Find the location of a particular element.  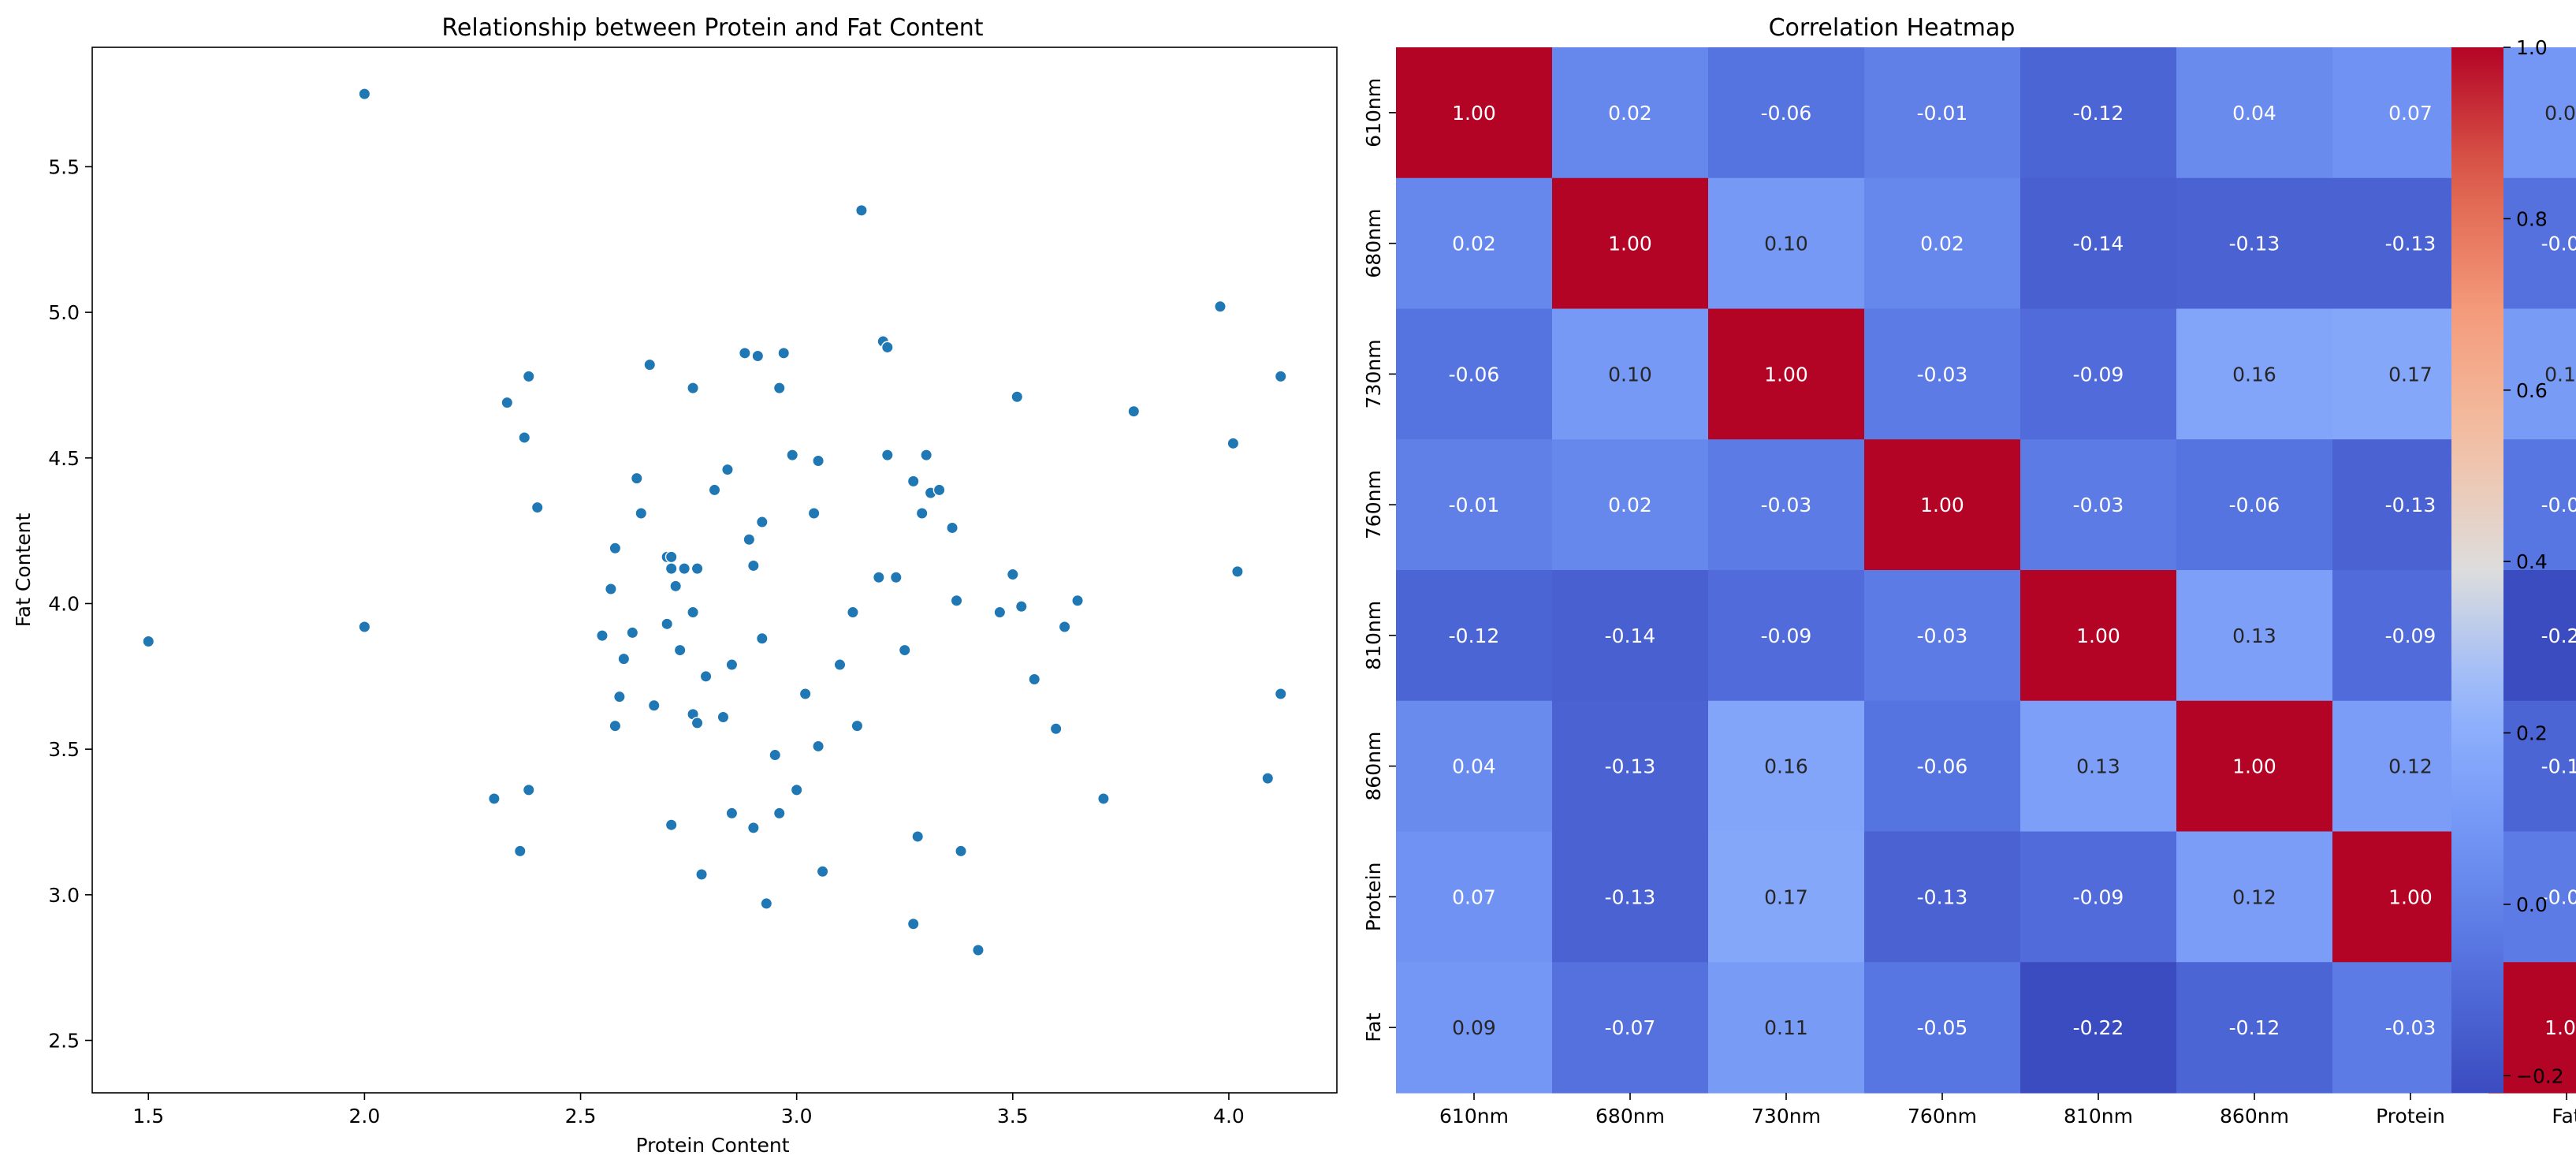

heatmap-x-tick-label: 760nm is located at coordinates (1942, 1116).